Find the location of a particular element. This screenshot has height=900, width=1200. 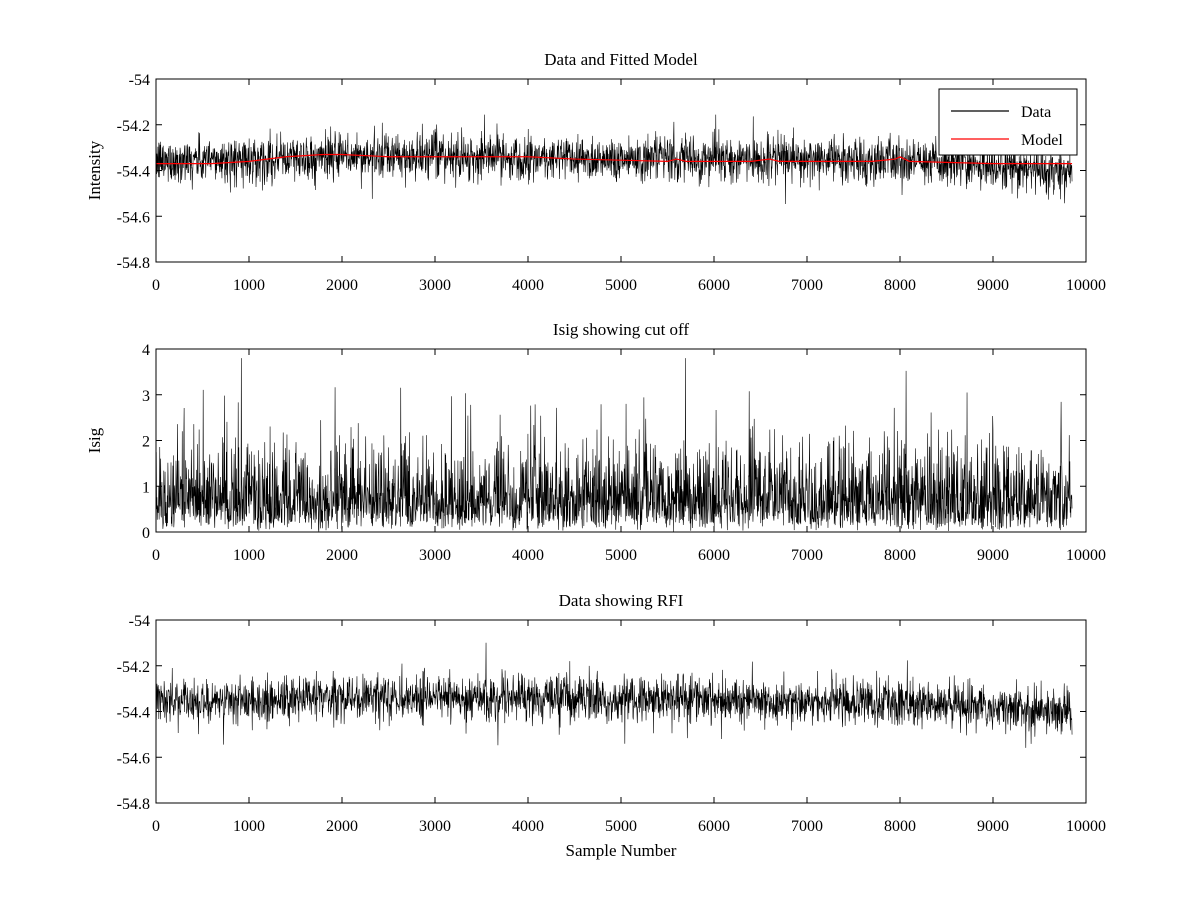

y-tick-label: 2 is located at coordinates (146, 442).